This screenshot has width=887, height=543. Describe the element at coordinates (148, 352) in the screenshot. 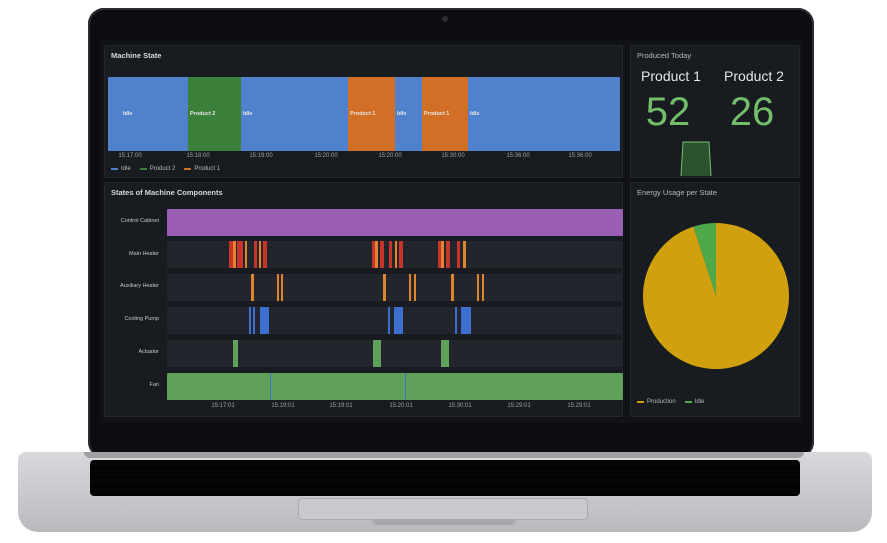

I see `row-label: Actuator` at that location.